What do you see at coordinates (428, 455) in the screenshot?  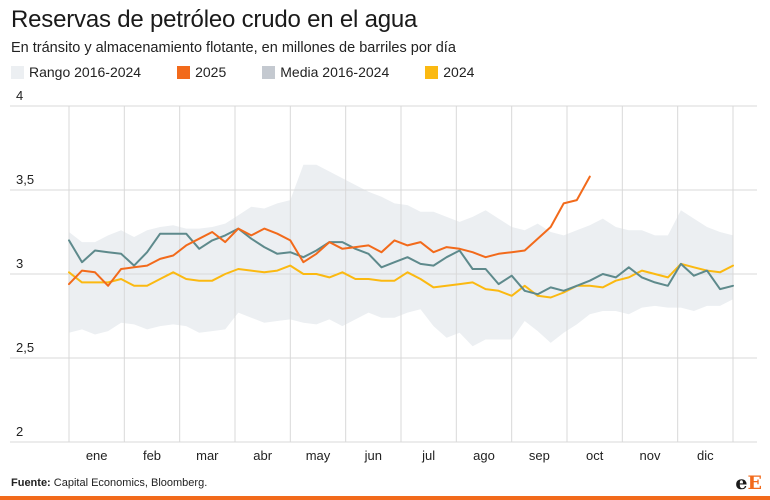 I see `x-tick-label: jul` at bounding box center [428, 455].